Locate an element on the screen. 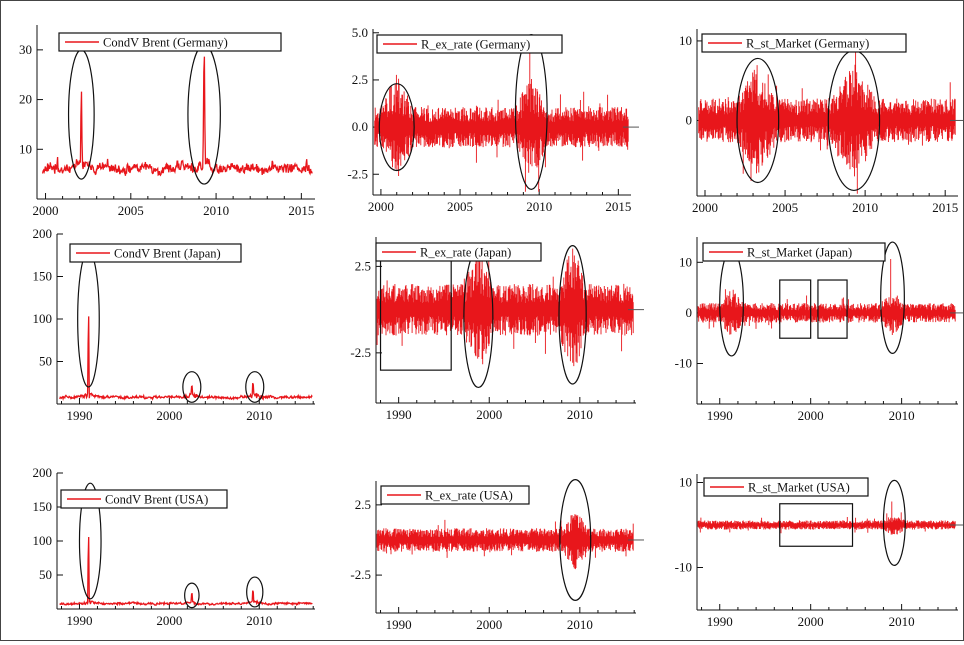 Image resolution: width=964 pixels, height=645 pixels. legend-p8: R_ex_rate (USA) is located at coordinates (455, 495).